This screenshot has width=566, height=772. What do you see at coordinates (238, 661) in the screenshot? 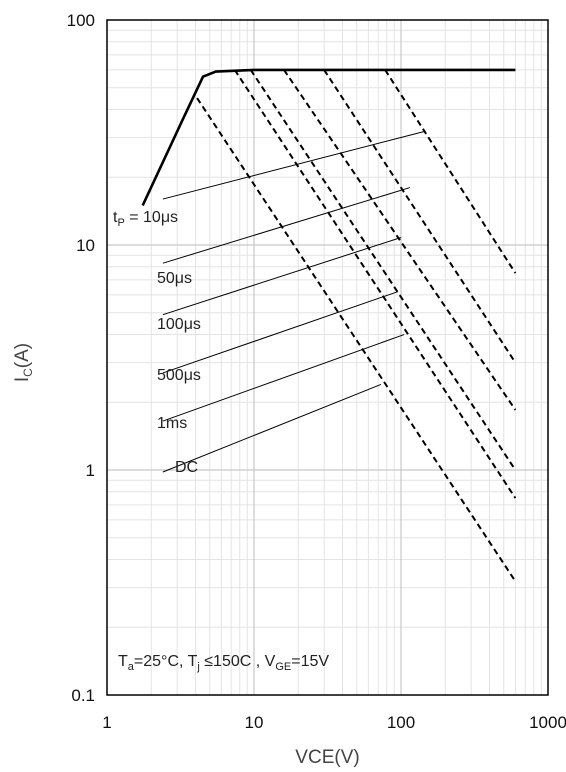
I see `cond-part3: ≤150C , V` at bounding box center [238, 661].